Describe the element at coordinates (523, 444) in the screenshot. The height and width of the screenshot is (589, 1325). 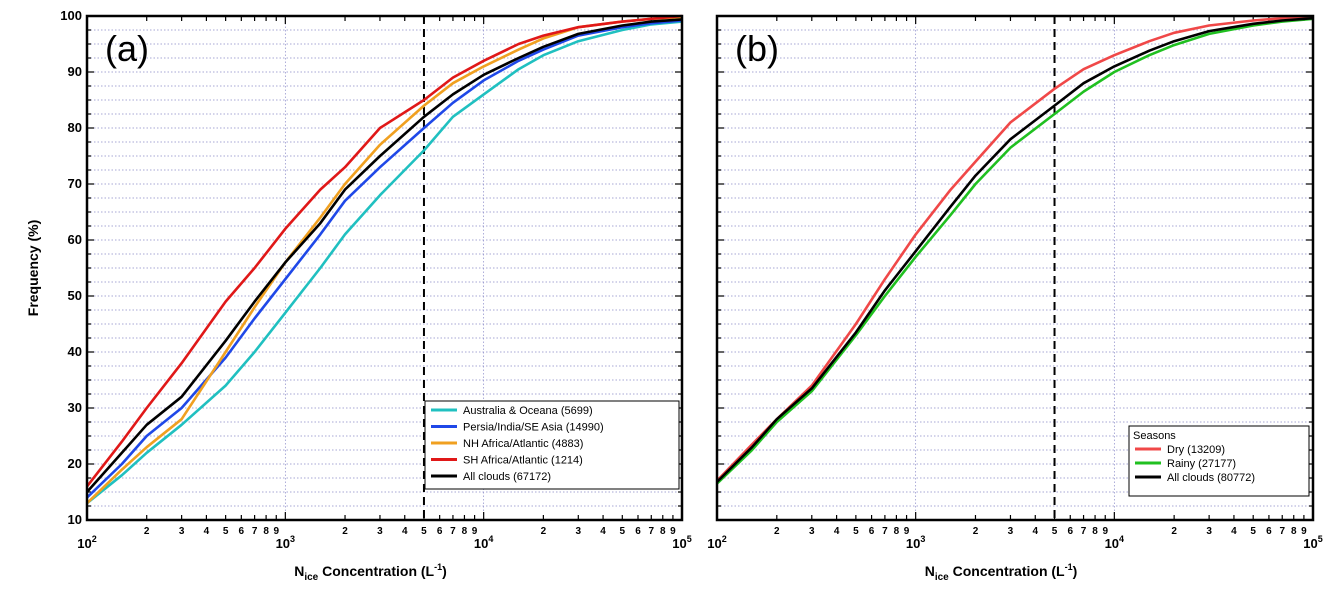
I see `legend-entry: NH Africa/Atlantic (4883)` at that location.